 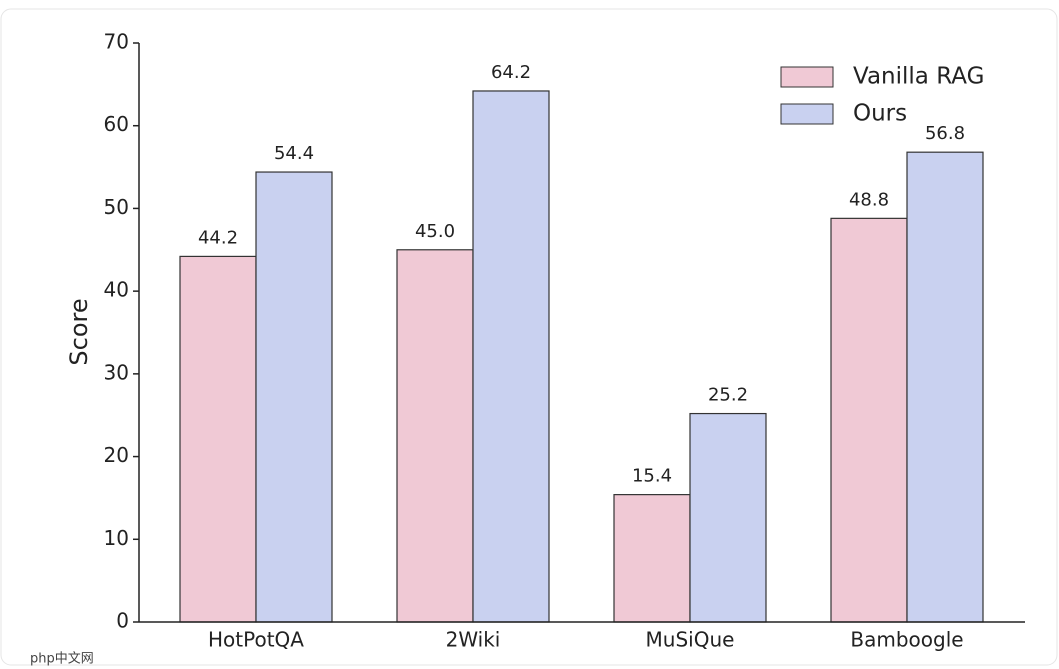 I want to click on x-tick-label: MuSiQue, so click(x=690, y=640).